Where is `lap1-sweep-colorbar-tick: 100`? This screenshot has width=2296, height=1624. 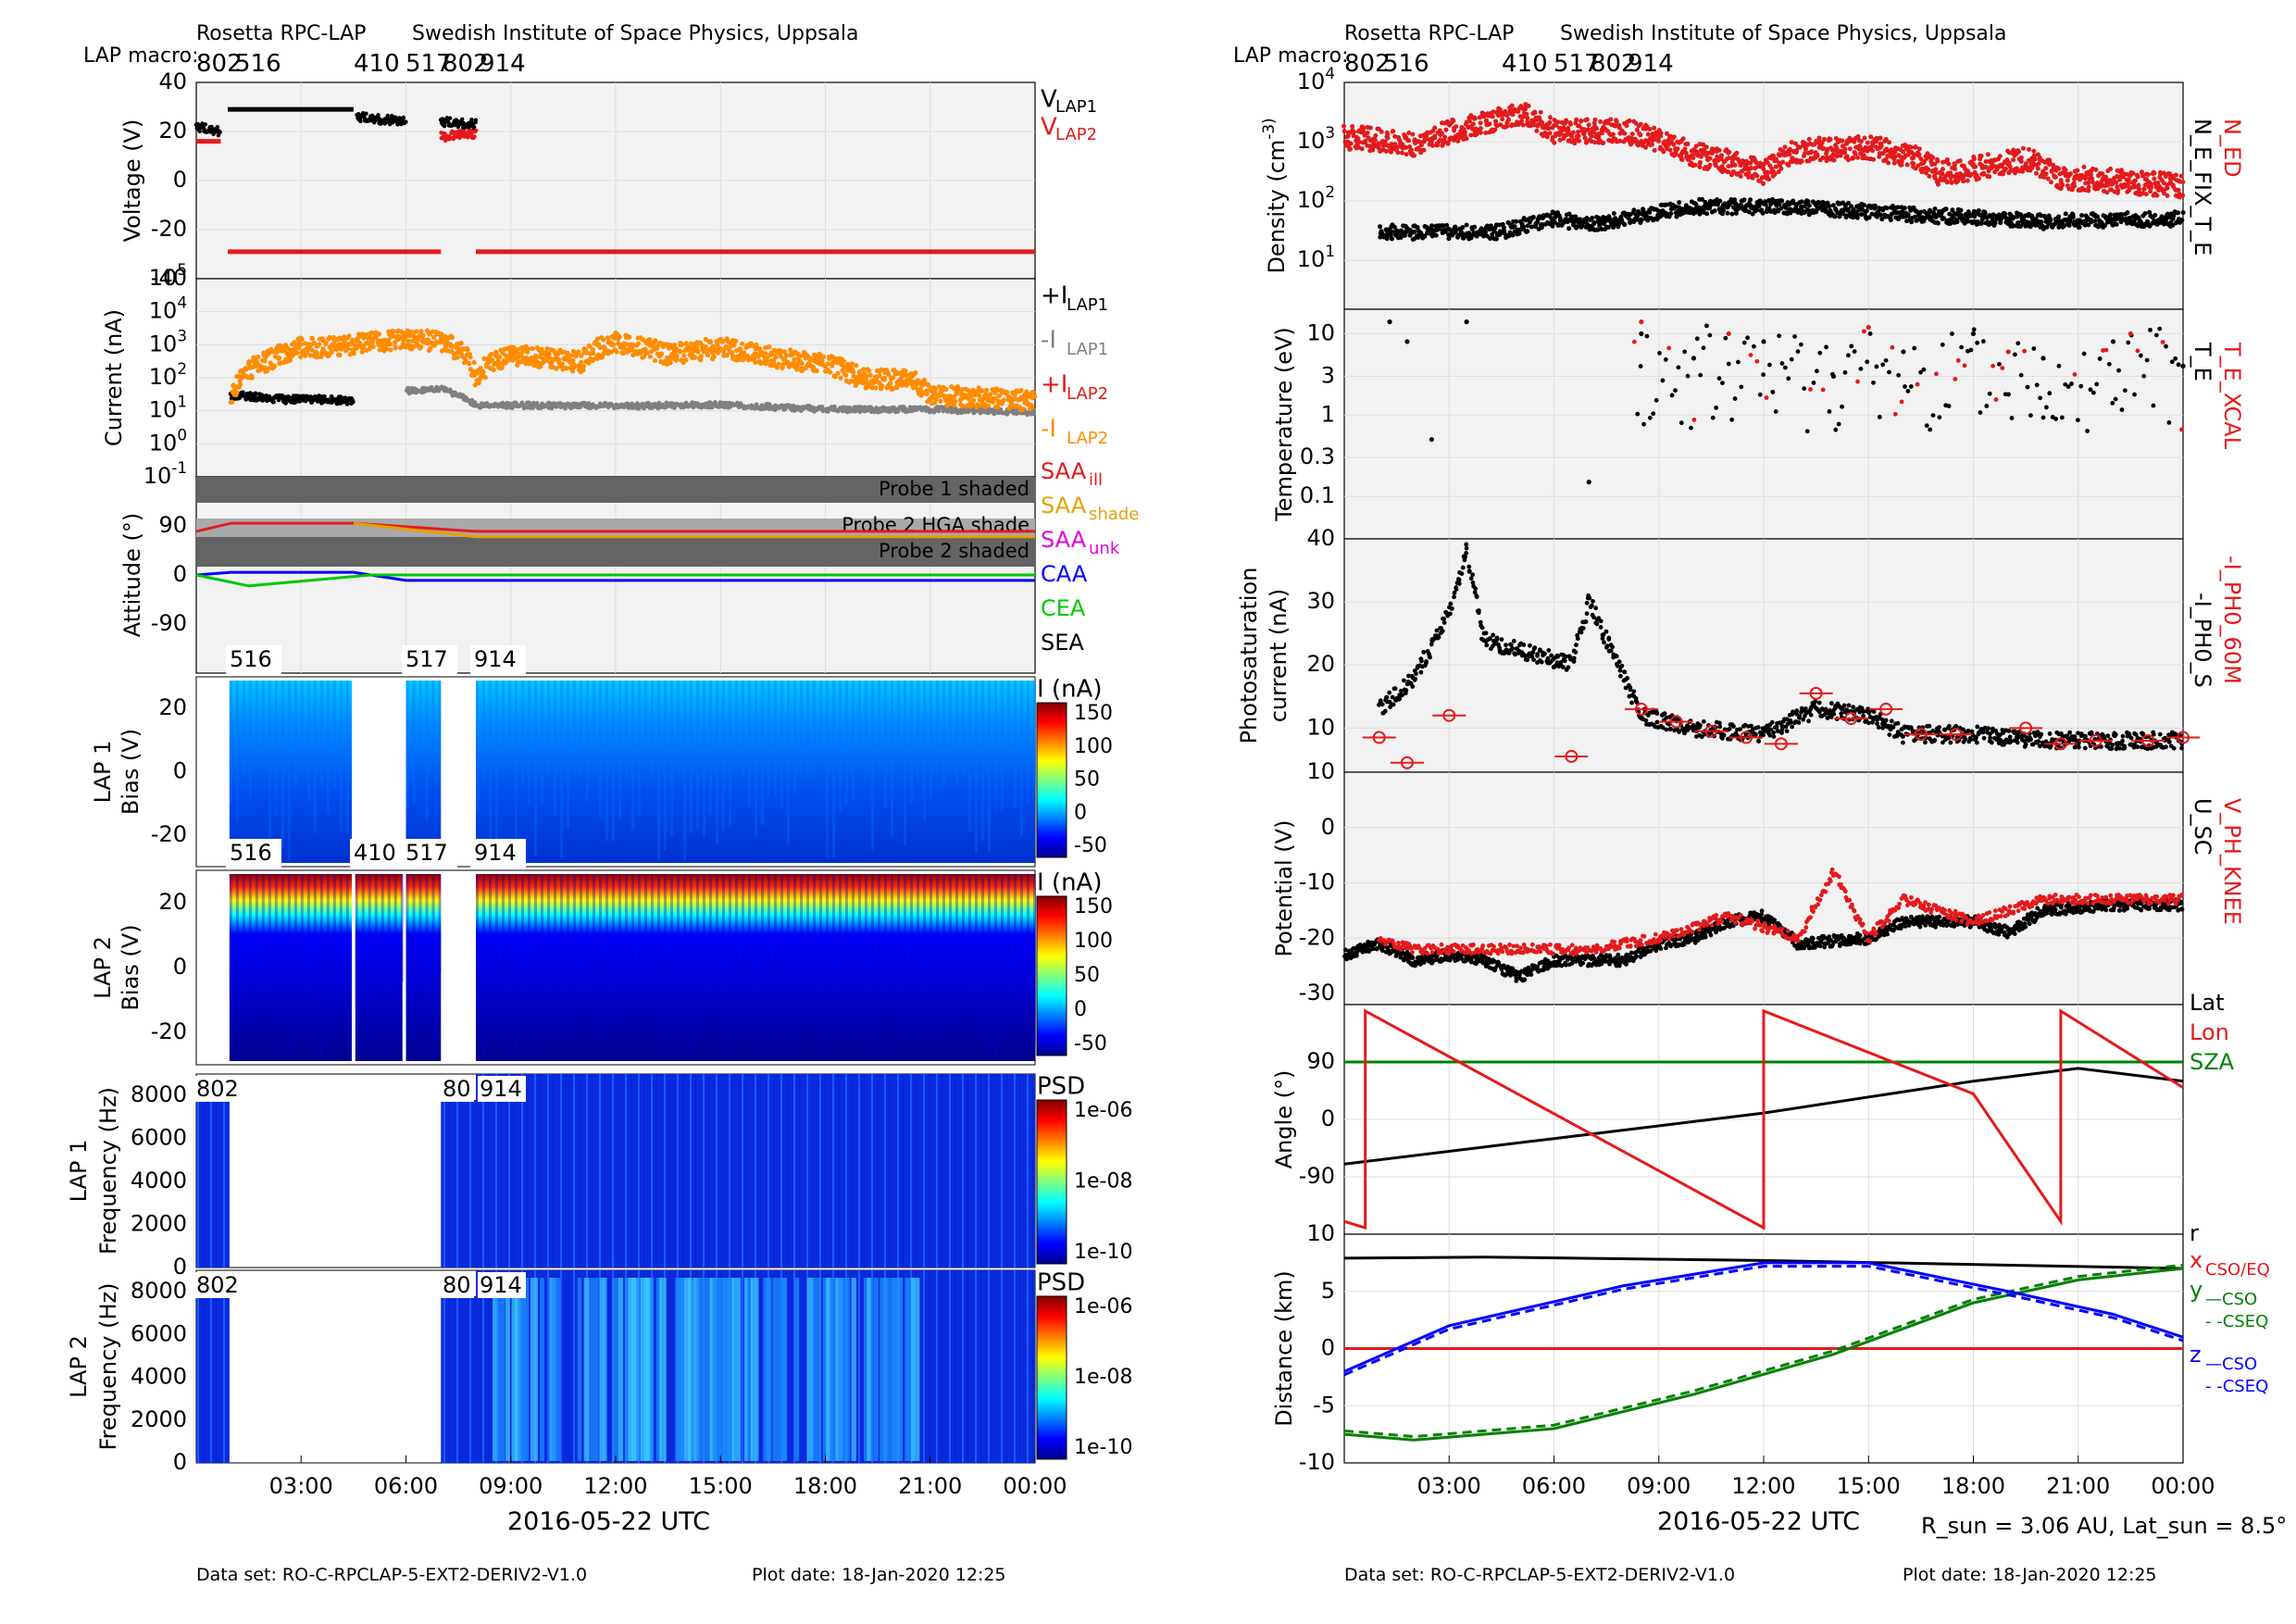 lap1-sweep-colorbar-tick: 100 is located at coordinates (1093, 746).